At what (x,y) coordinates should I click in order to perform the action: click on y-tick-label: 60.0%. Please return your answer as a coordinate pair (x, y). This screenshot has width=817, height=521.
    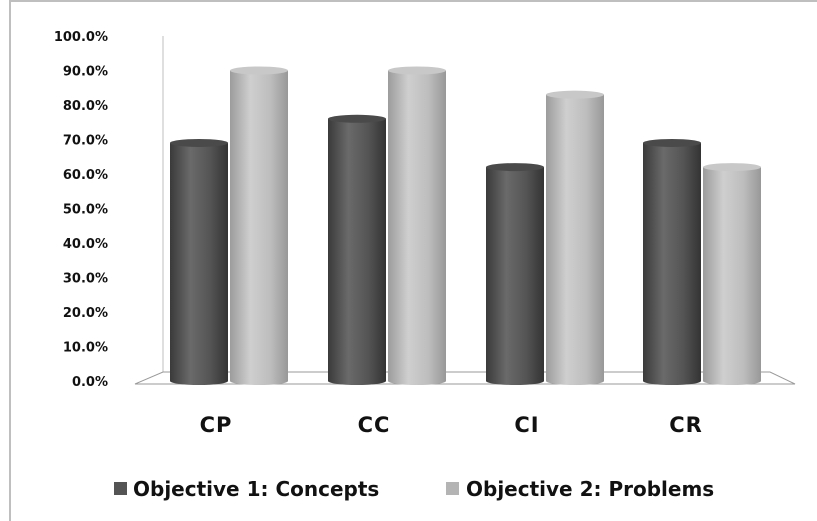
    Looking at the image, I should click on (85, 175).